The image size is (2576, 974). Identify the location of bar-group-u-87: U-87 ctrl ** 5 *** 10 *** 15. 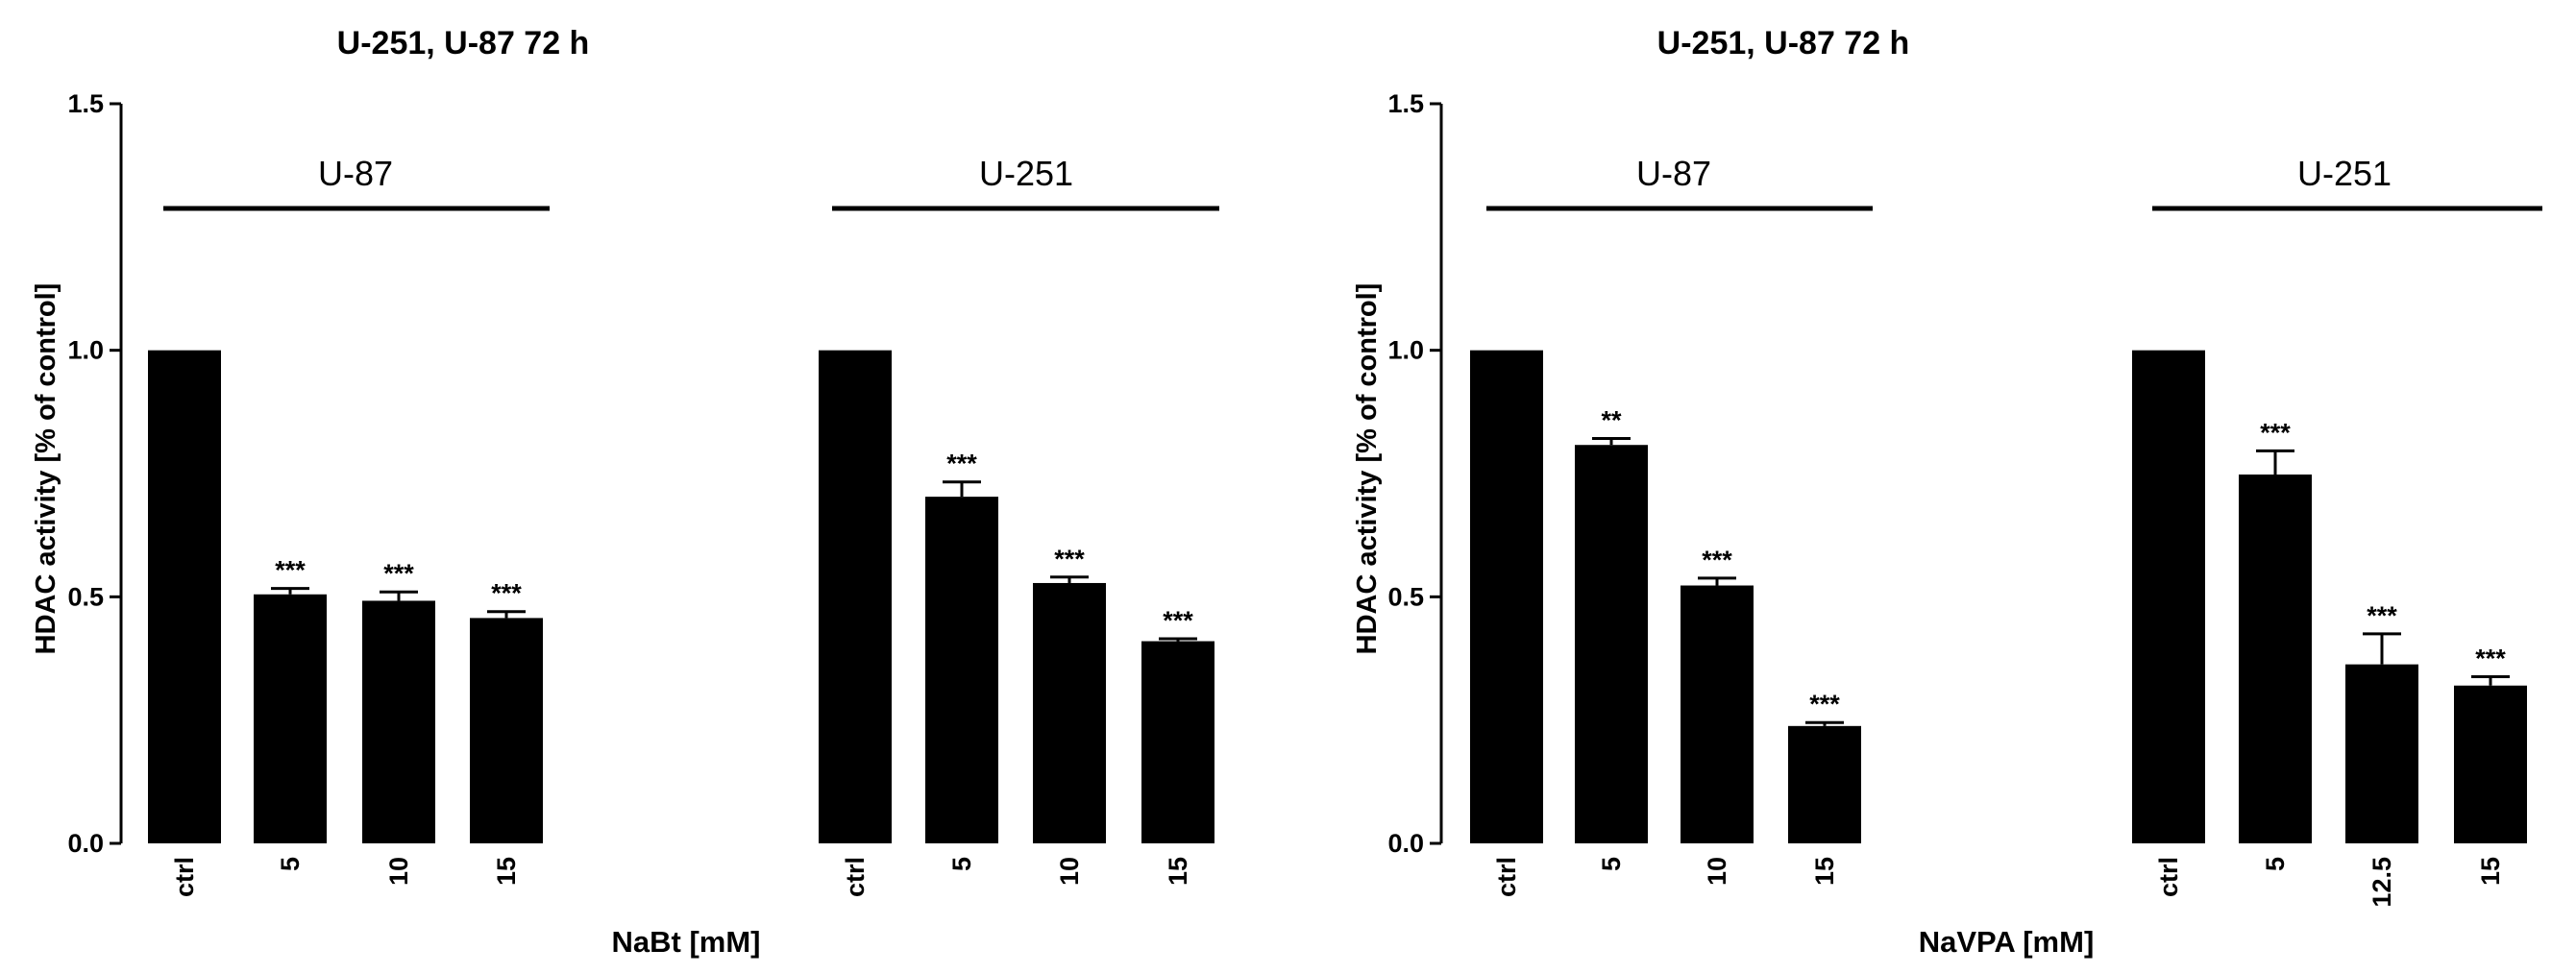
(1671, 525).